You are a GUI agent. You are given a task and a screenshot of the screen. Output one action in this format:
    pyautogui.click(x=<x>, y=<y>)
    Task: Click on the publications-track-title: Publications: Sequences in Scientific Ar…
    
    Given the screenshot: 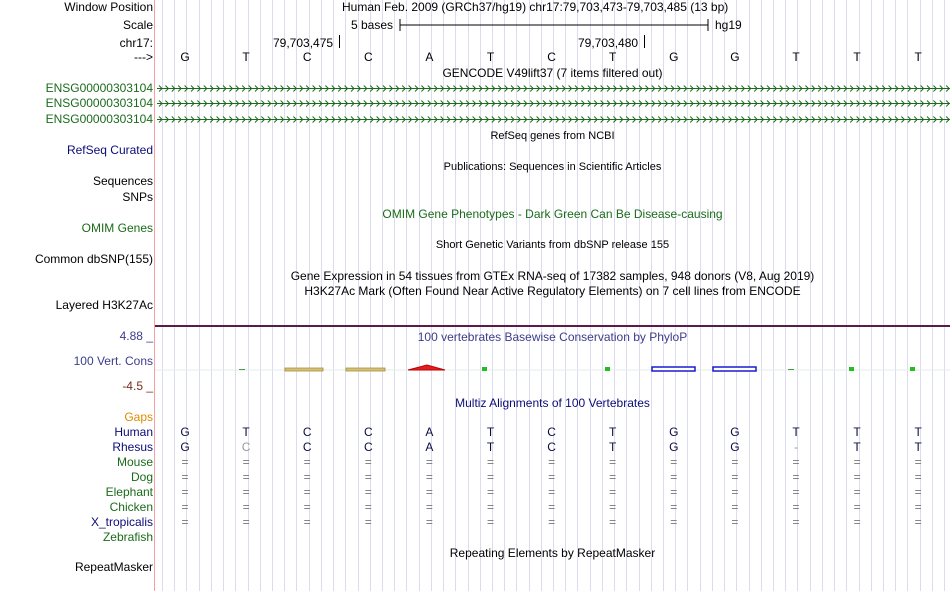 What is the action you would take?
    pyautogui.click(x=552, y=167)
    